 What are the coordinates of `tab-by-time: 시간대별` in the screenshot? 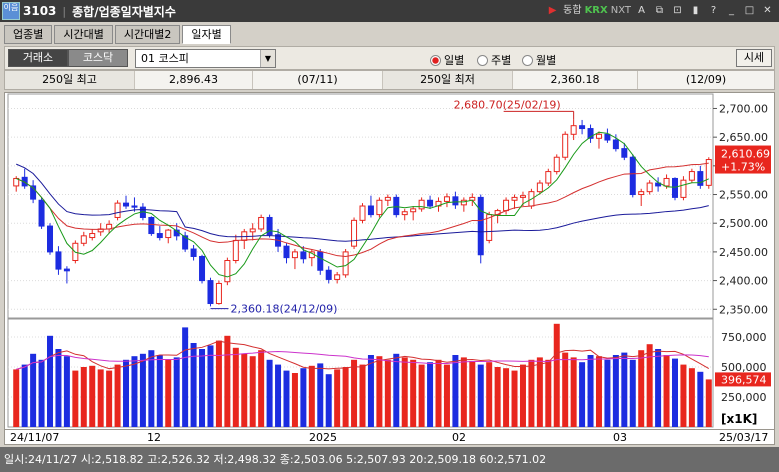 It's located at (83, 34).